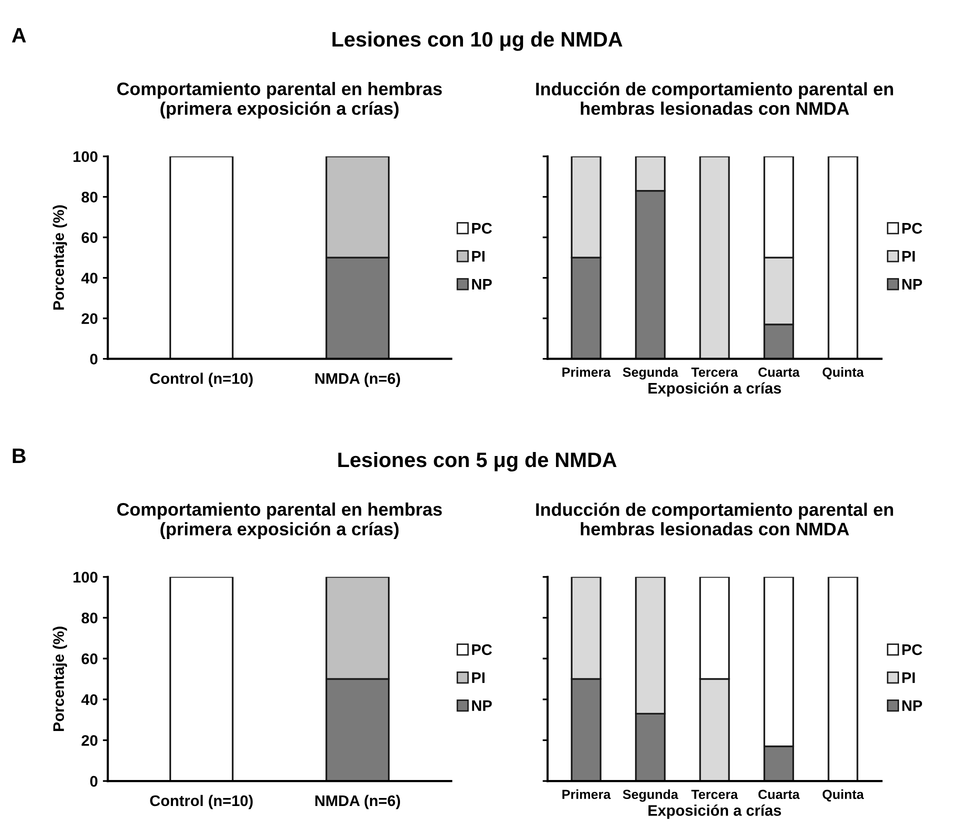 The height and width of the screenshot is (823, 954). Describe the element at coordinates (19, 35) in the screenshot. I see `text: A` at that location.